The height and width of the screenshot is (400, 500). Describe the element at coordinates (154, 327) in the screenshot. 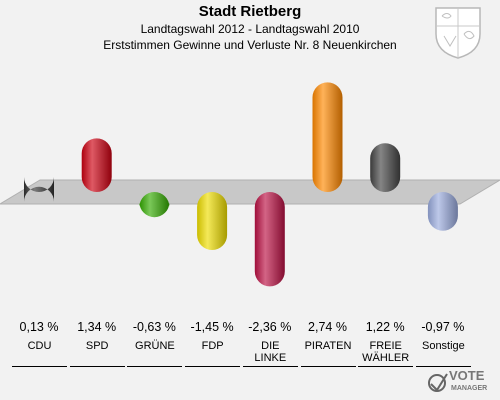

I see `value-label: -0,63 %` at that location.